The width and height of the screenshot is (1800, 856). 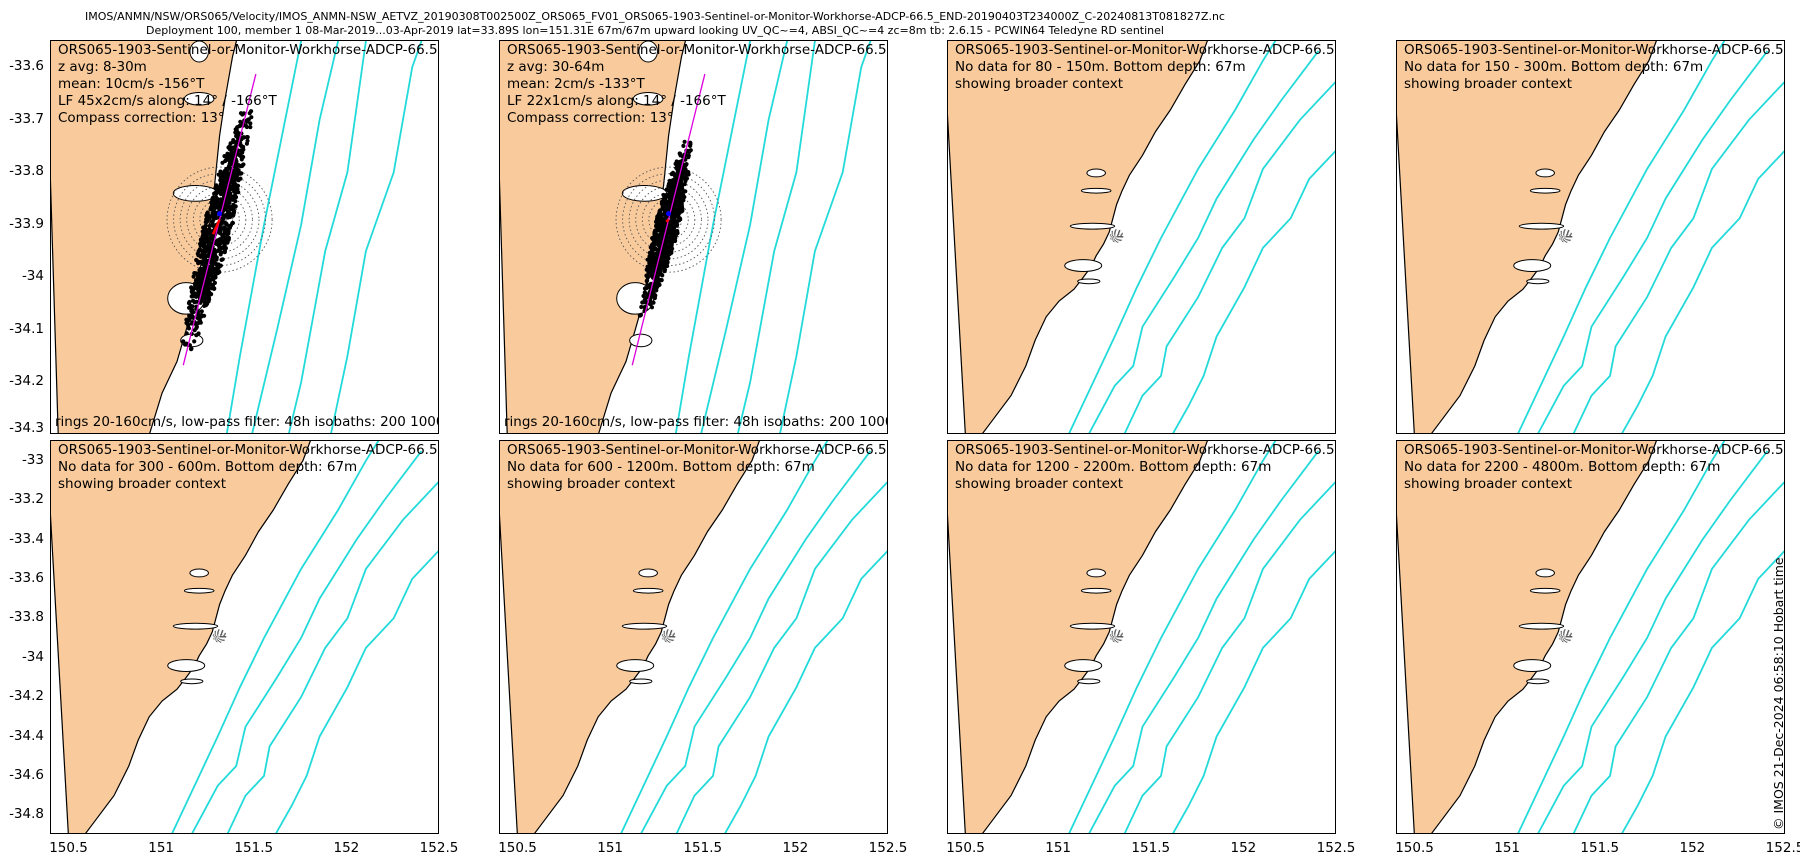 I want to click on panel-3-text-2: No data for 80 - 150m. Bottom depth: 67m, so click(x=1100, y=67).